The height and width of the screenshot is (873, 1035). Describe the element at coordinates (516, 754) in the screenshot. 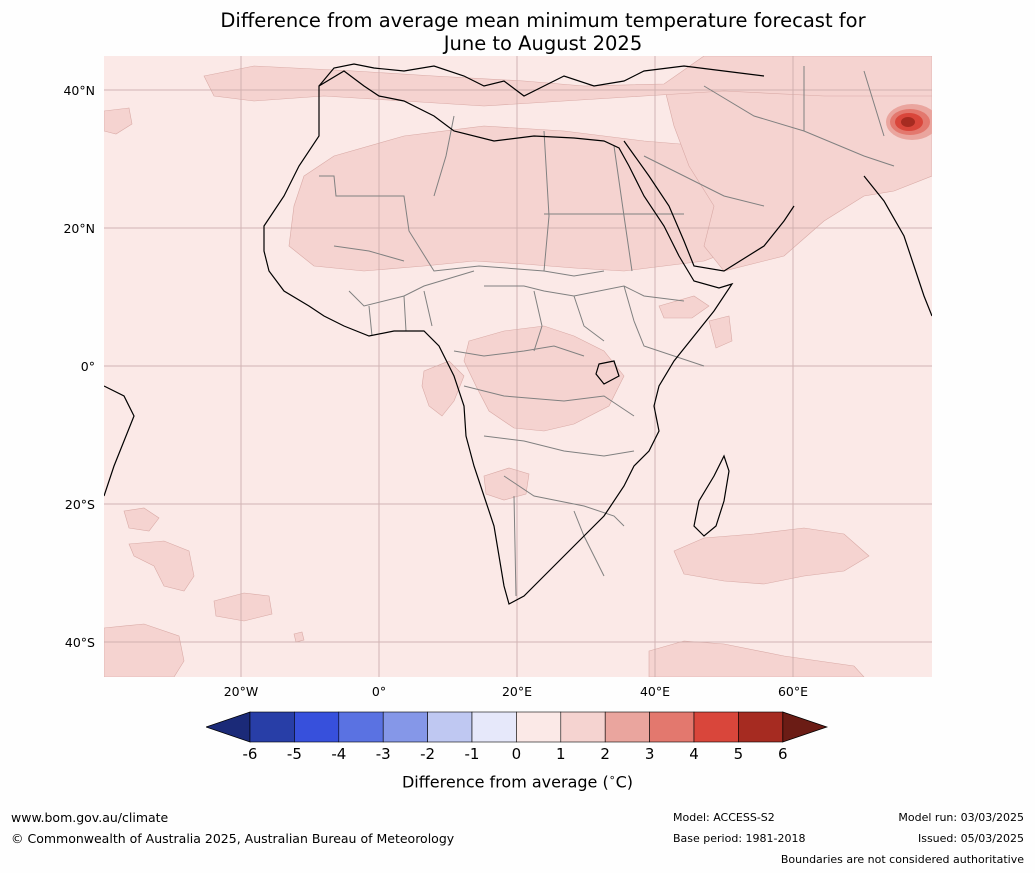

I see `colorbar-tick-label: 0` at that location.